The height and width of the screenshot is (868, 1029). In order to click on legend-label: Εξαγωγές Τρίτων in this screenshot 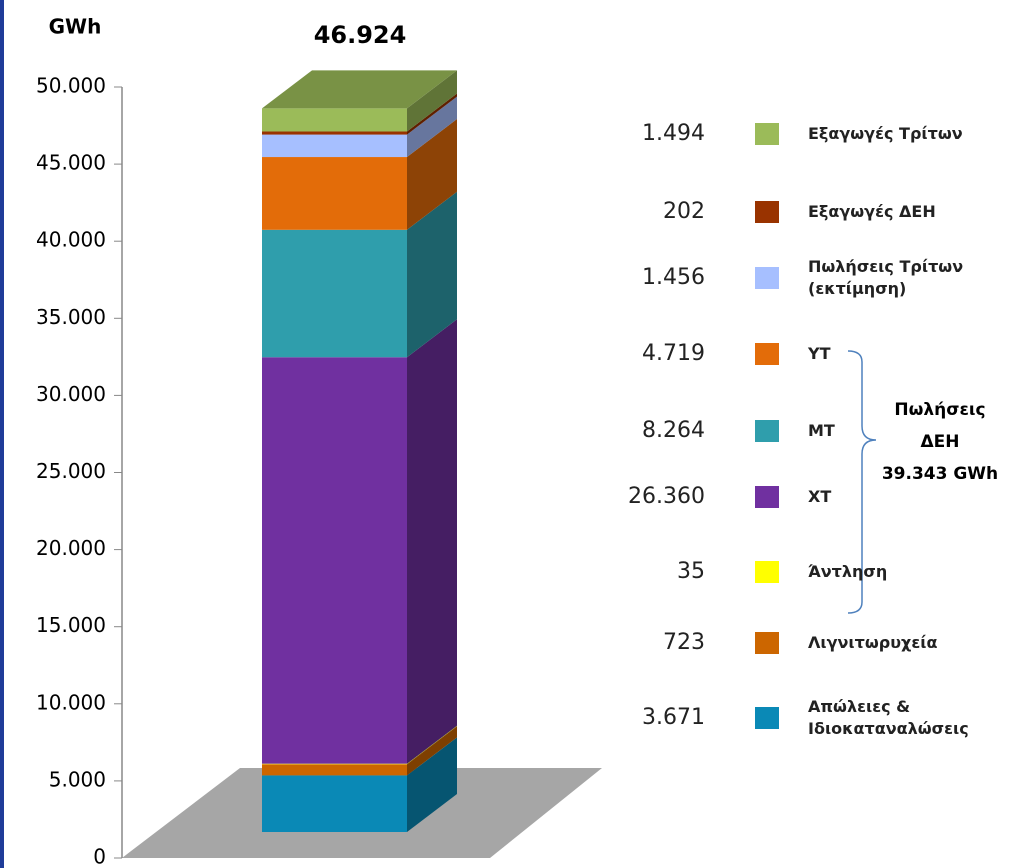, I will do `click(885, 133)`.